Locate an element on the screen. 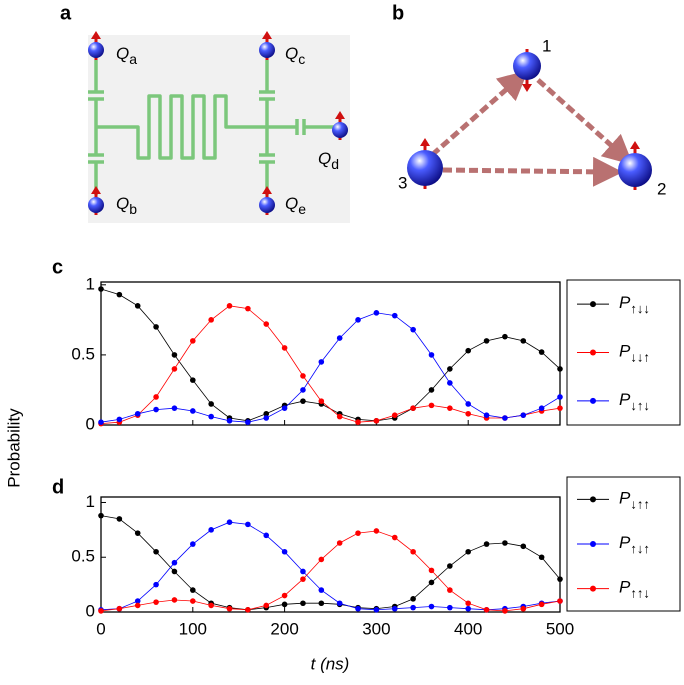  legend-label: P↑↑↓ is located at coordinates (634, 589).